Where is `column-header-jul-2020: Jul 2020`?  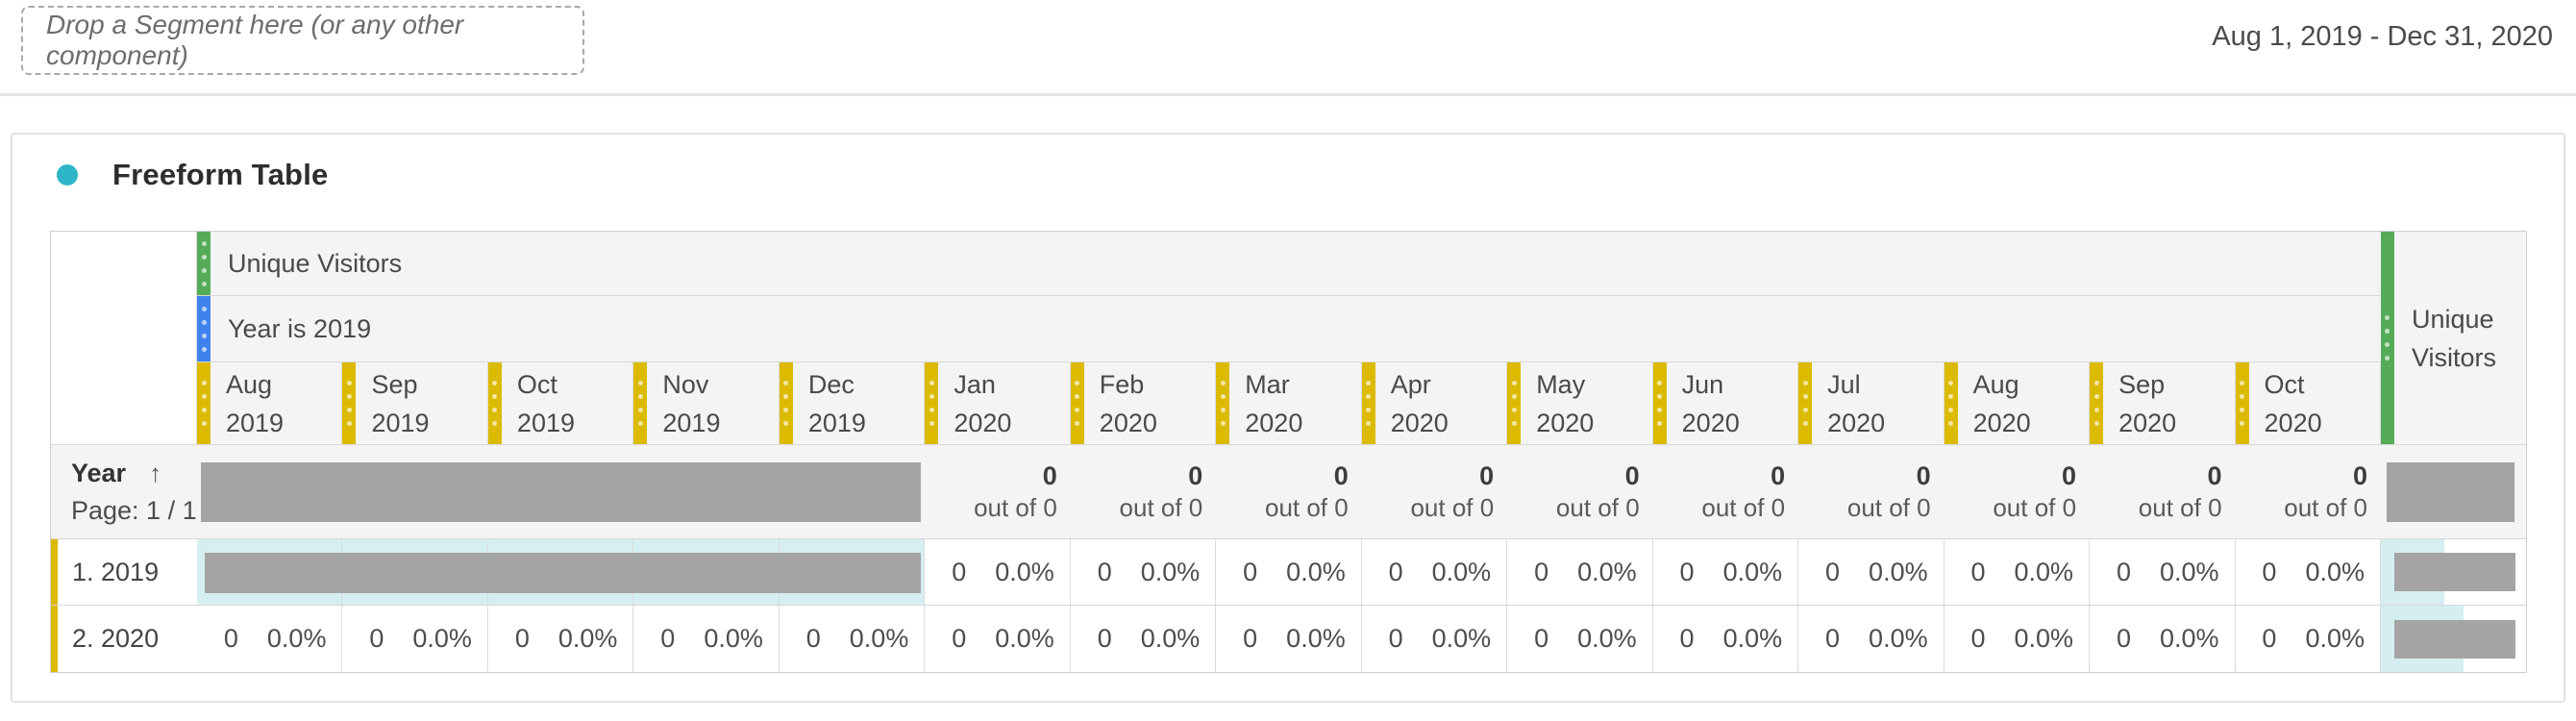 column-header-jul-2020: Jul 2020 is located at coordinates (1871, 403).